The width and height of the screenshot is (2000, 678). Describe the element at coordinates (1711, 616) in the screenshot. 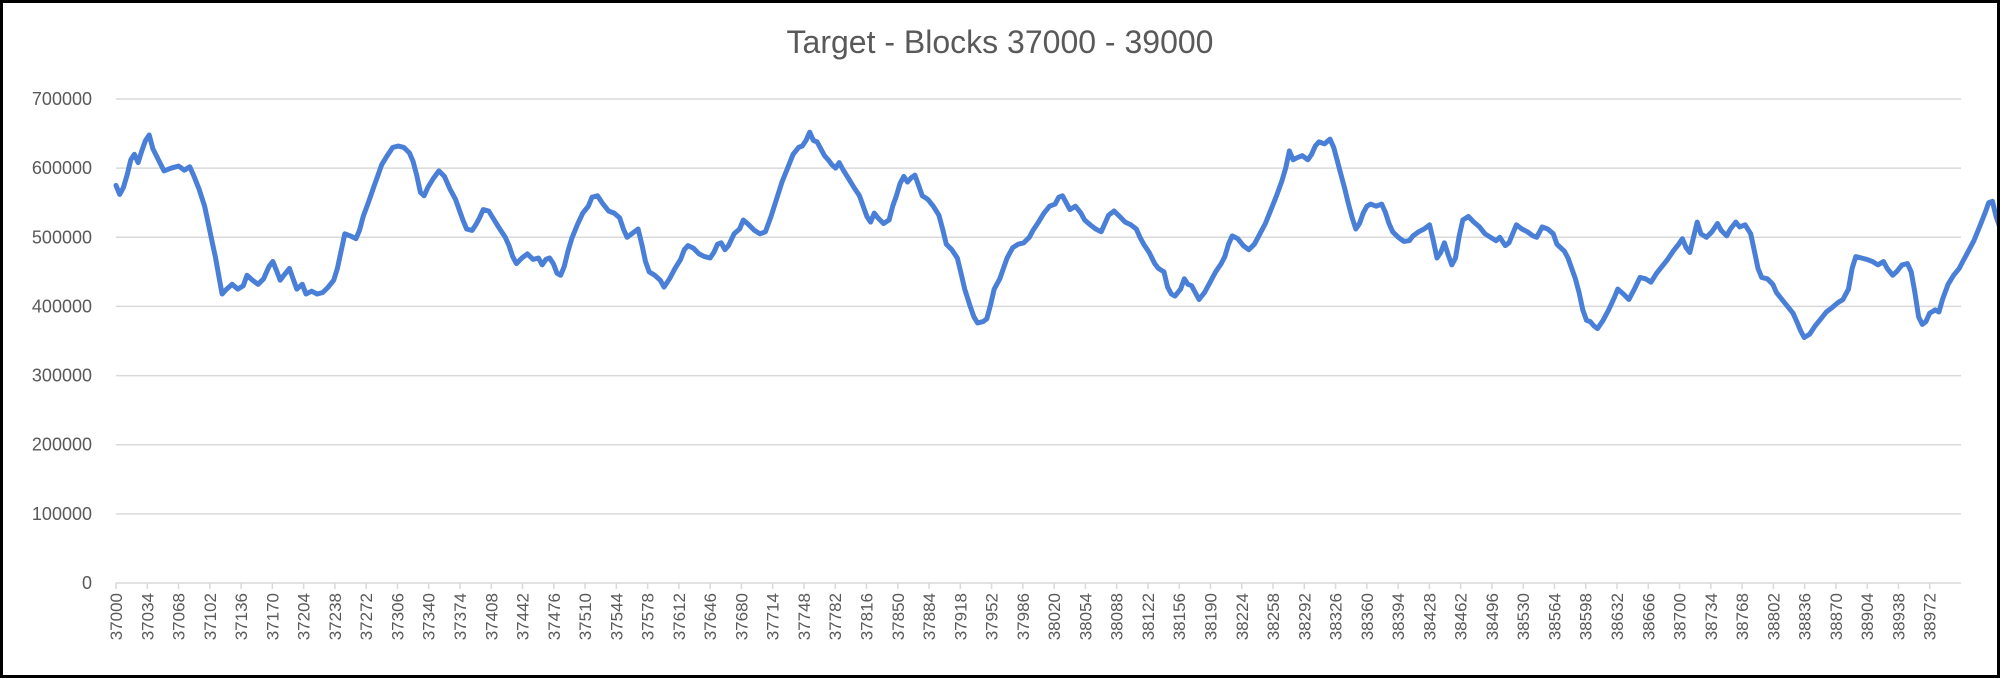

I see `x-tick-label: 38734` at that location.